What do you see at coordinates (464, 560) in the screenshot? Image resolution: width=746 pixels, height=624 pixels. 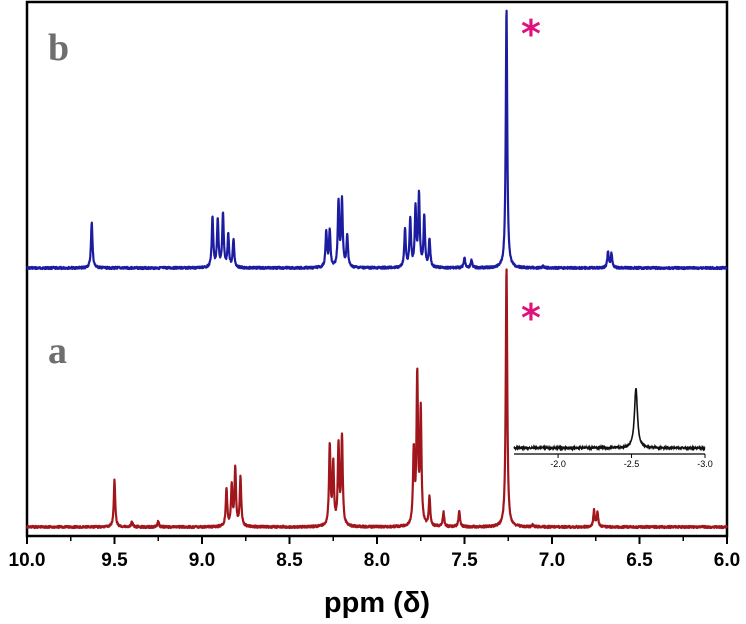 I see `x-tick-label: 7.5` at bounding box center [464, 560].